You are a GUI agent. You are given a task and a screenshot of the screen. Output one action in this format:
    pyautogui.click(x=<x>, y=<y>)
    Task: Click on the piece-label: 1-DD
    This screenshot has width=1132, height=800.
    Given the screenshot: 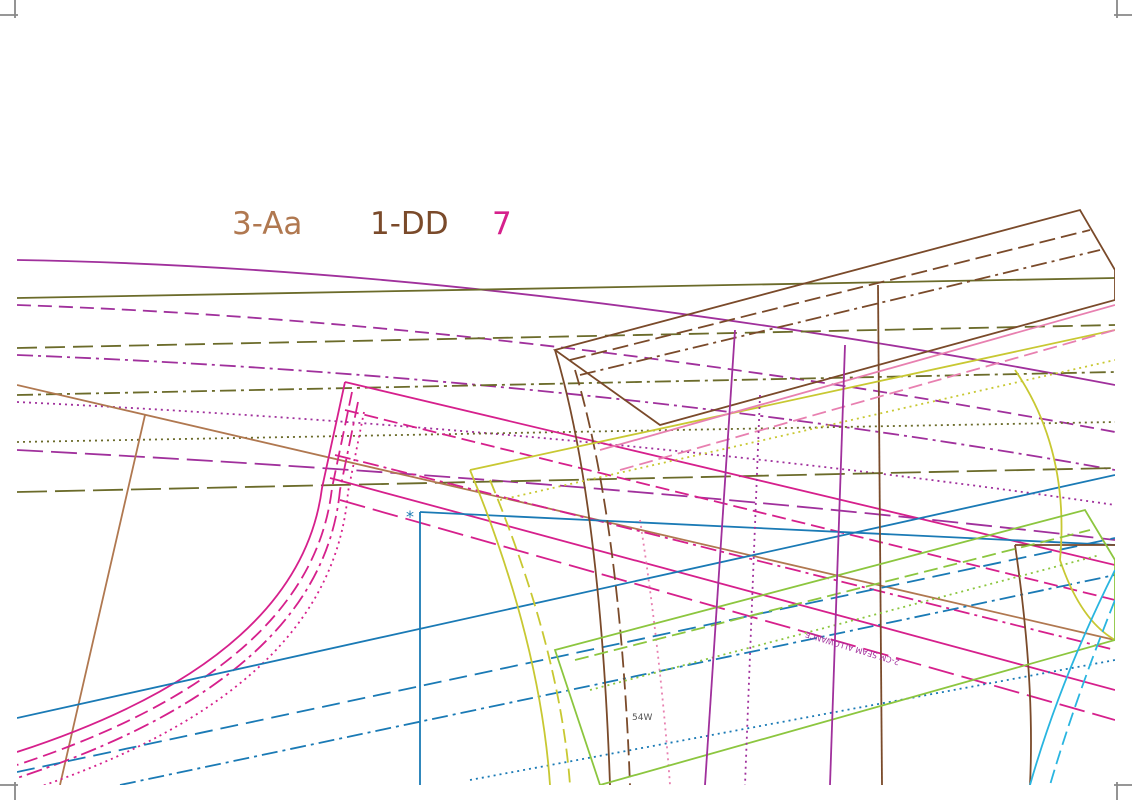 What is the action you would take?
    pyautogui.click(x=409, y=224)
    